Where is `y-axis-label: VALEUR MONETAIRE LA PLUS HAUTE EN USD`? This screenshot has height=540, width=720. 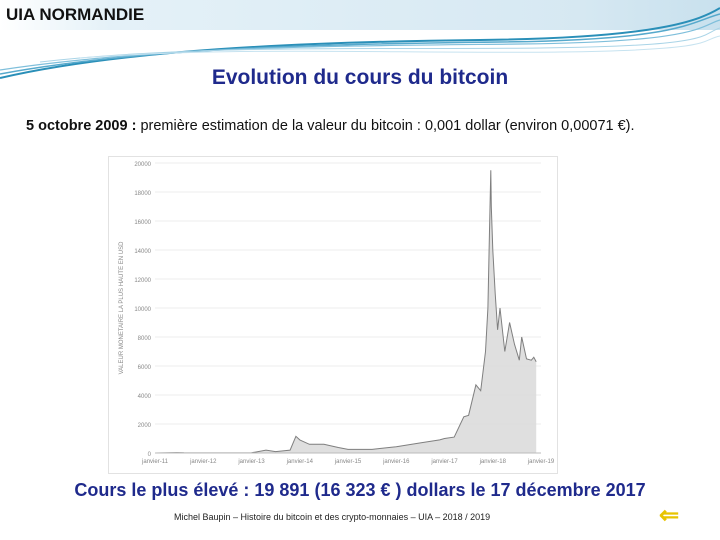
y-axis-label: VALEUR MONETAIRE LA PLUS HAUTE EN USD is located at coordinates (122, 307).